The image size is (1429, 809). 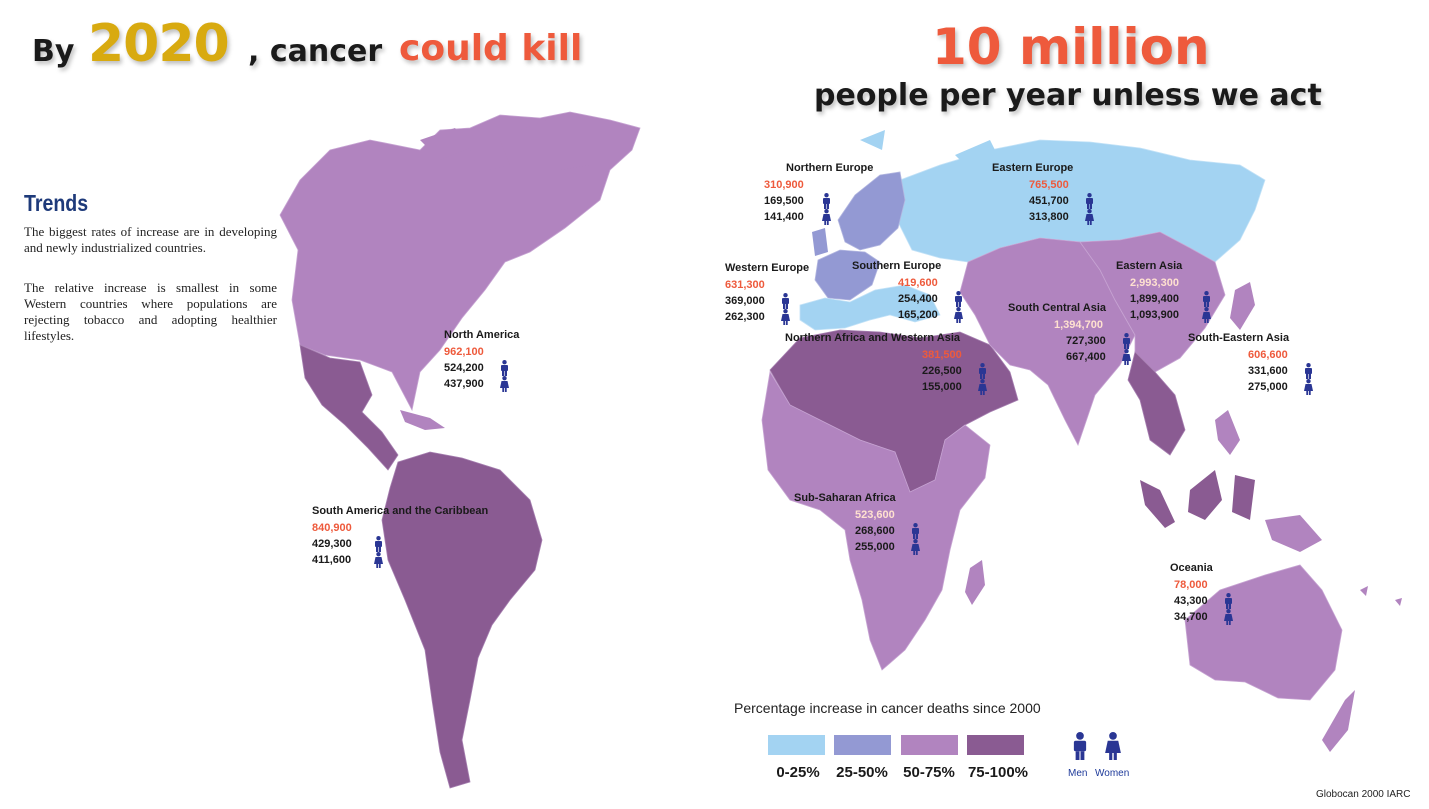 What do you see at coordinates (767, 293) in the screenshot?
I see `region-label: Western Europe 631,300 369,000 262,300` at bounding box center [767, 293].